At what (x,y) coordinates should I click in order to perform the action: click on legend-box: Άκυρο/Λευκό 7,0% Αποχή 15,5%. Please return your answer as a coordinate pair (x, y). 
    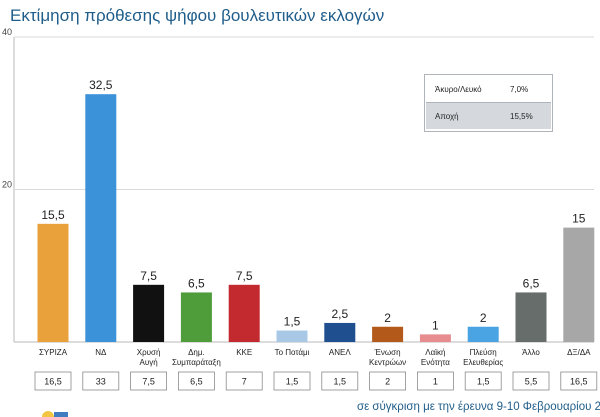
    Looking at the image, I should click on (488, 103).